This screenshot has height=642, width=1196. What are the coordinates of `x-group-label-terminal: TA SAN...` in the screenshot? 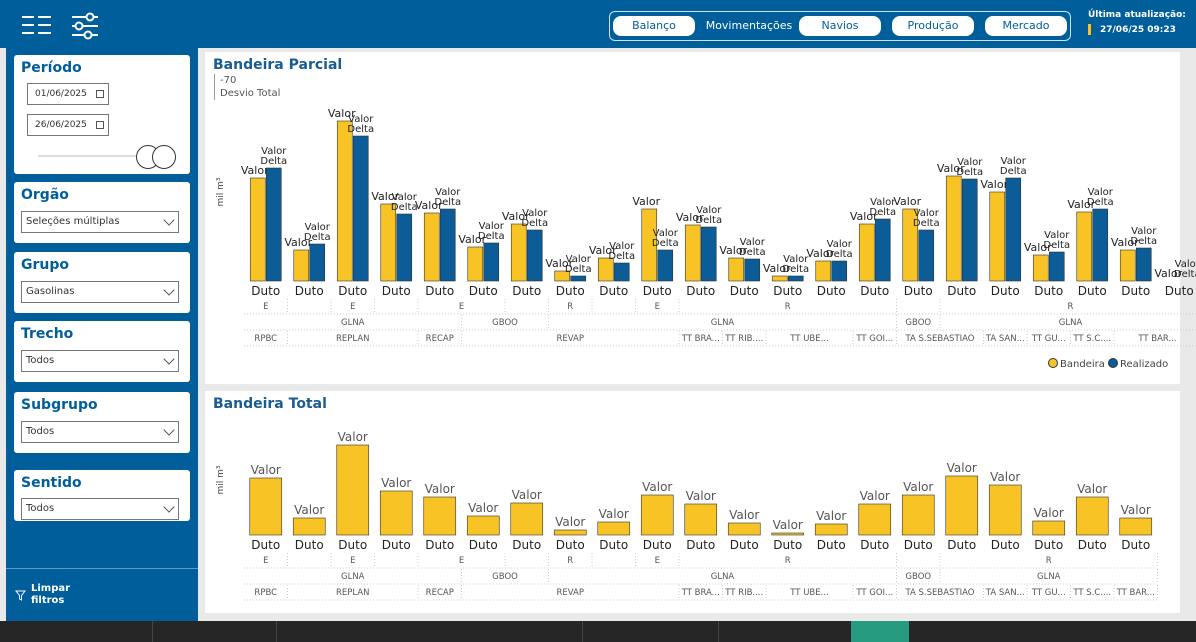 It's located at (1005, 339).